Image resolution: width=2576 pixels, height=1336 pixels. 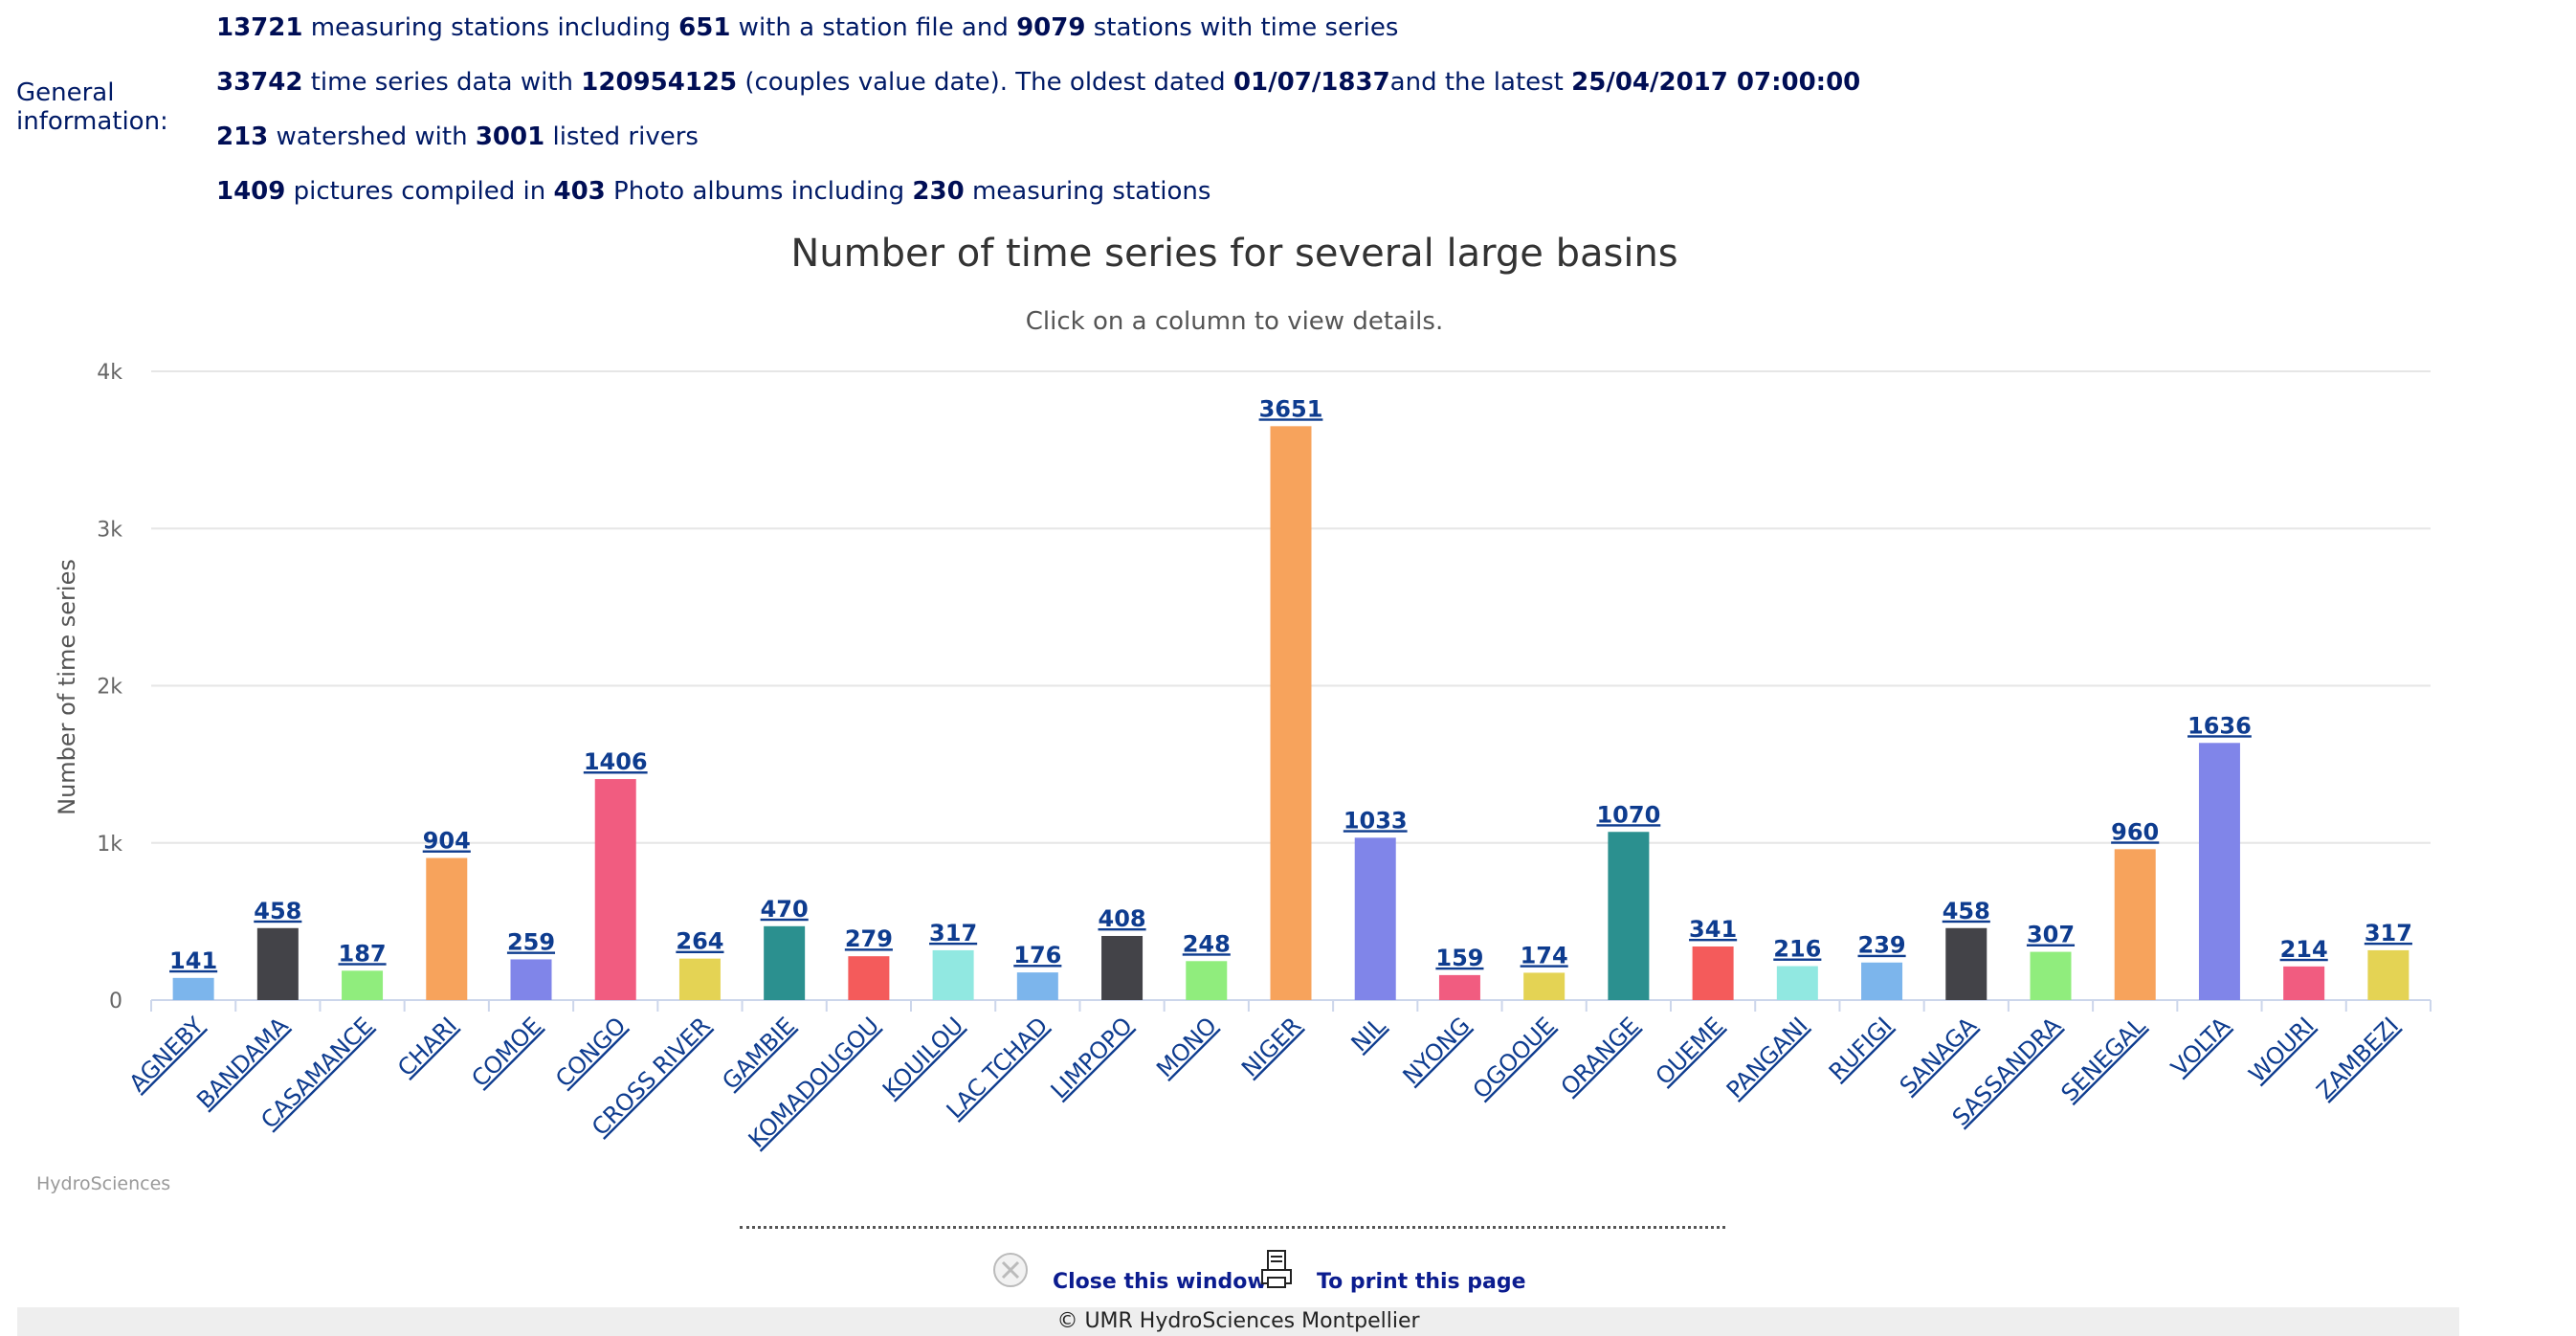 I want to click on bar-wouri, so click(x=2304, y=983).